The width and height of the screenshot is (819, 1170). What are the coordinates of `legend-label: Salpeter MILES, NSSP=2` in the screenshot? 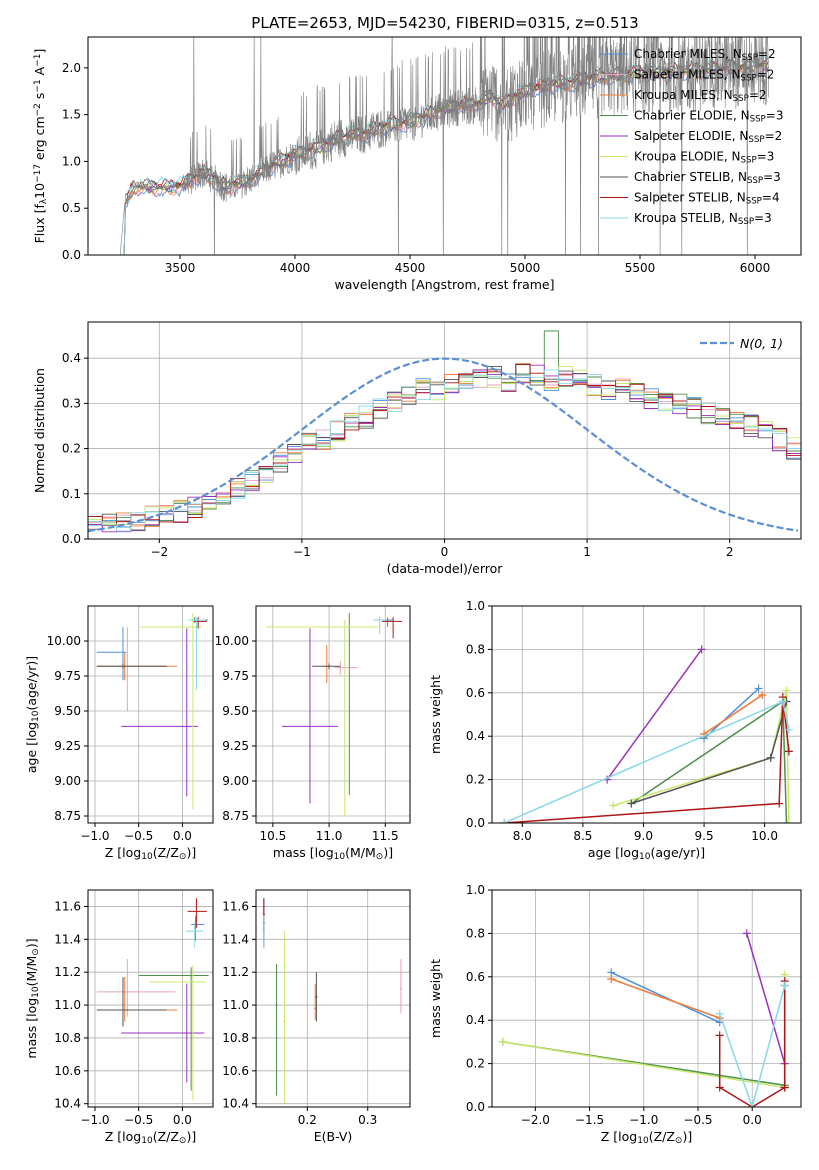 It's located at (704, 76).